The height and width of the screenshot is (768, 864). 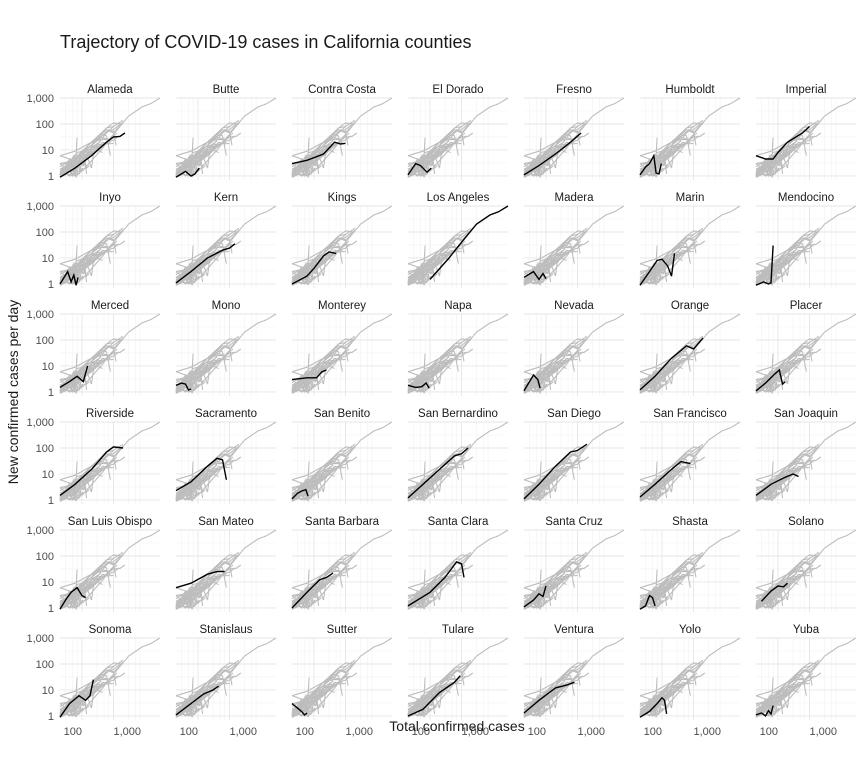 I want to click on panel-title: Los Angeles, so click(x=458, y=198).